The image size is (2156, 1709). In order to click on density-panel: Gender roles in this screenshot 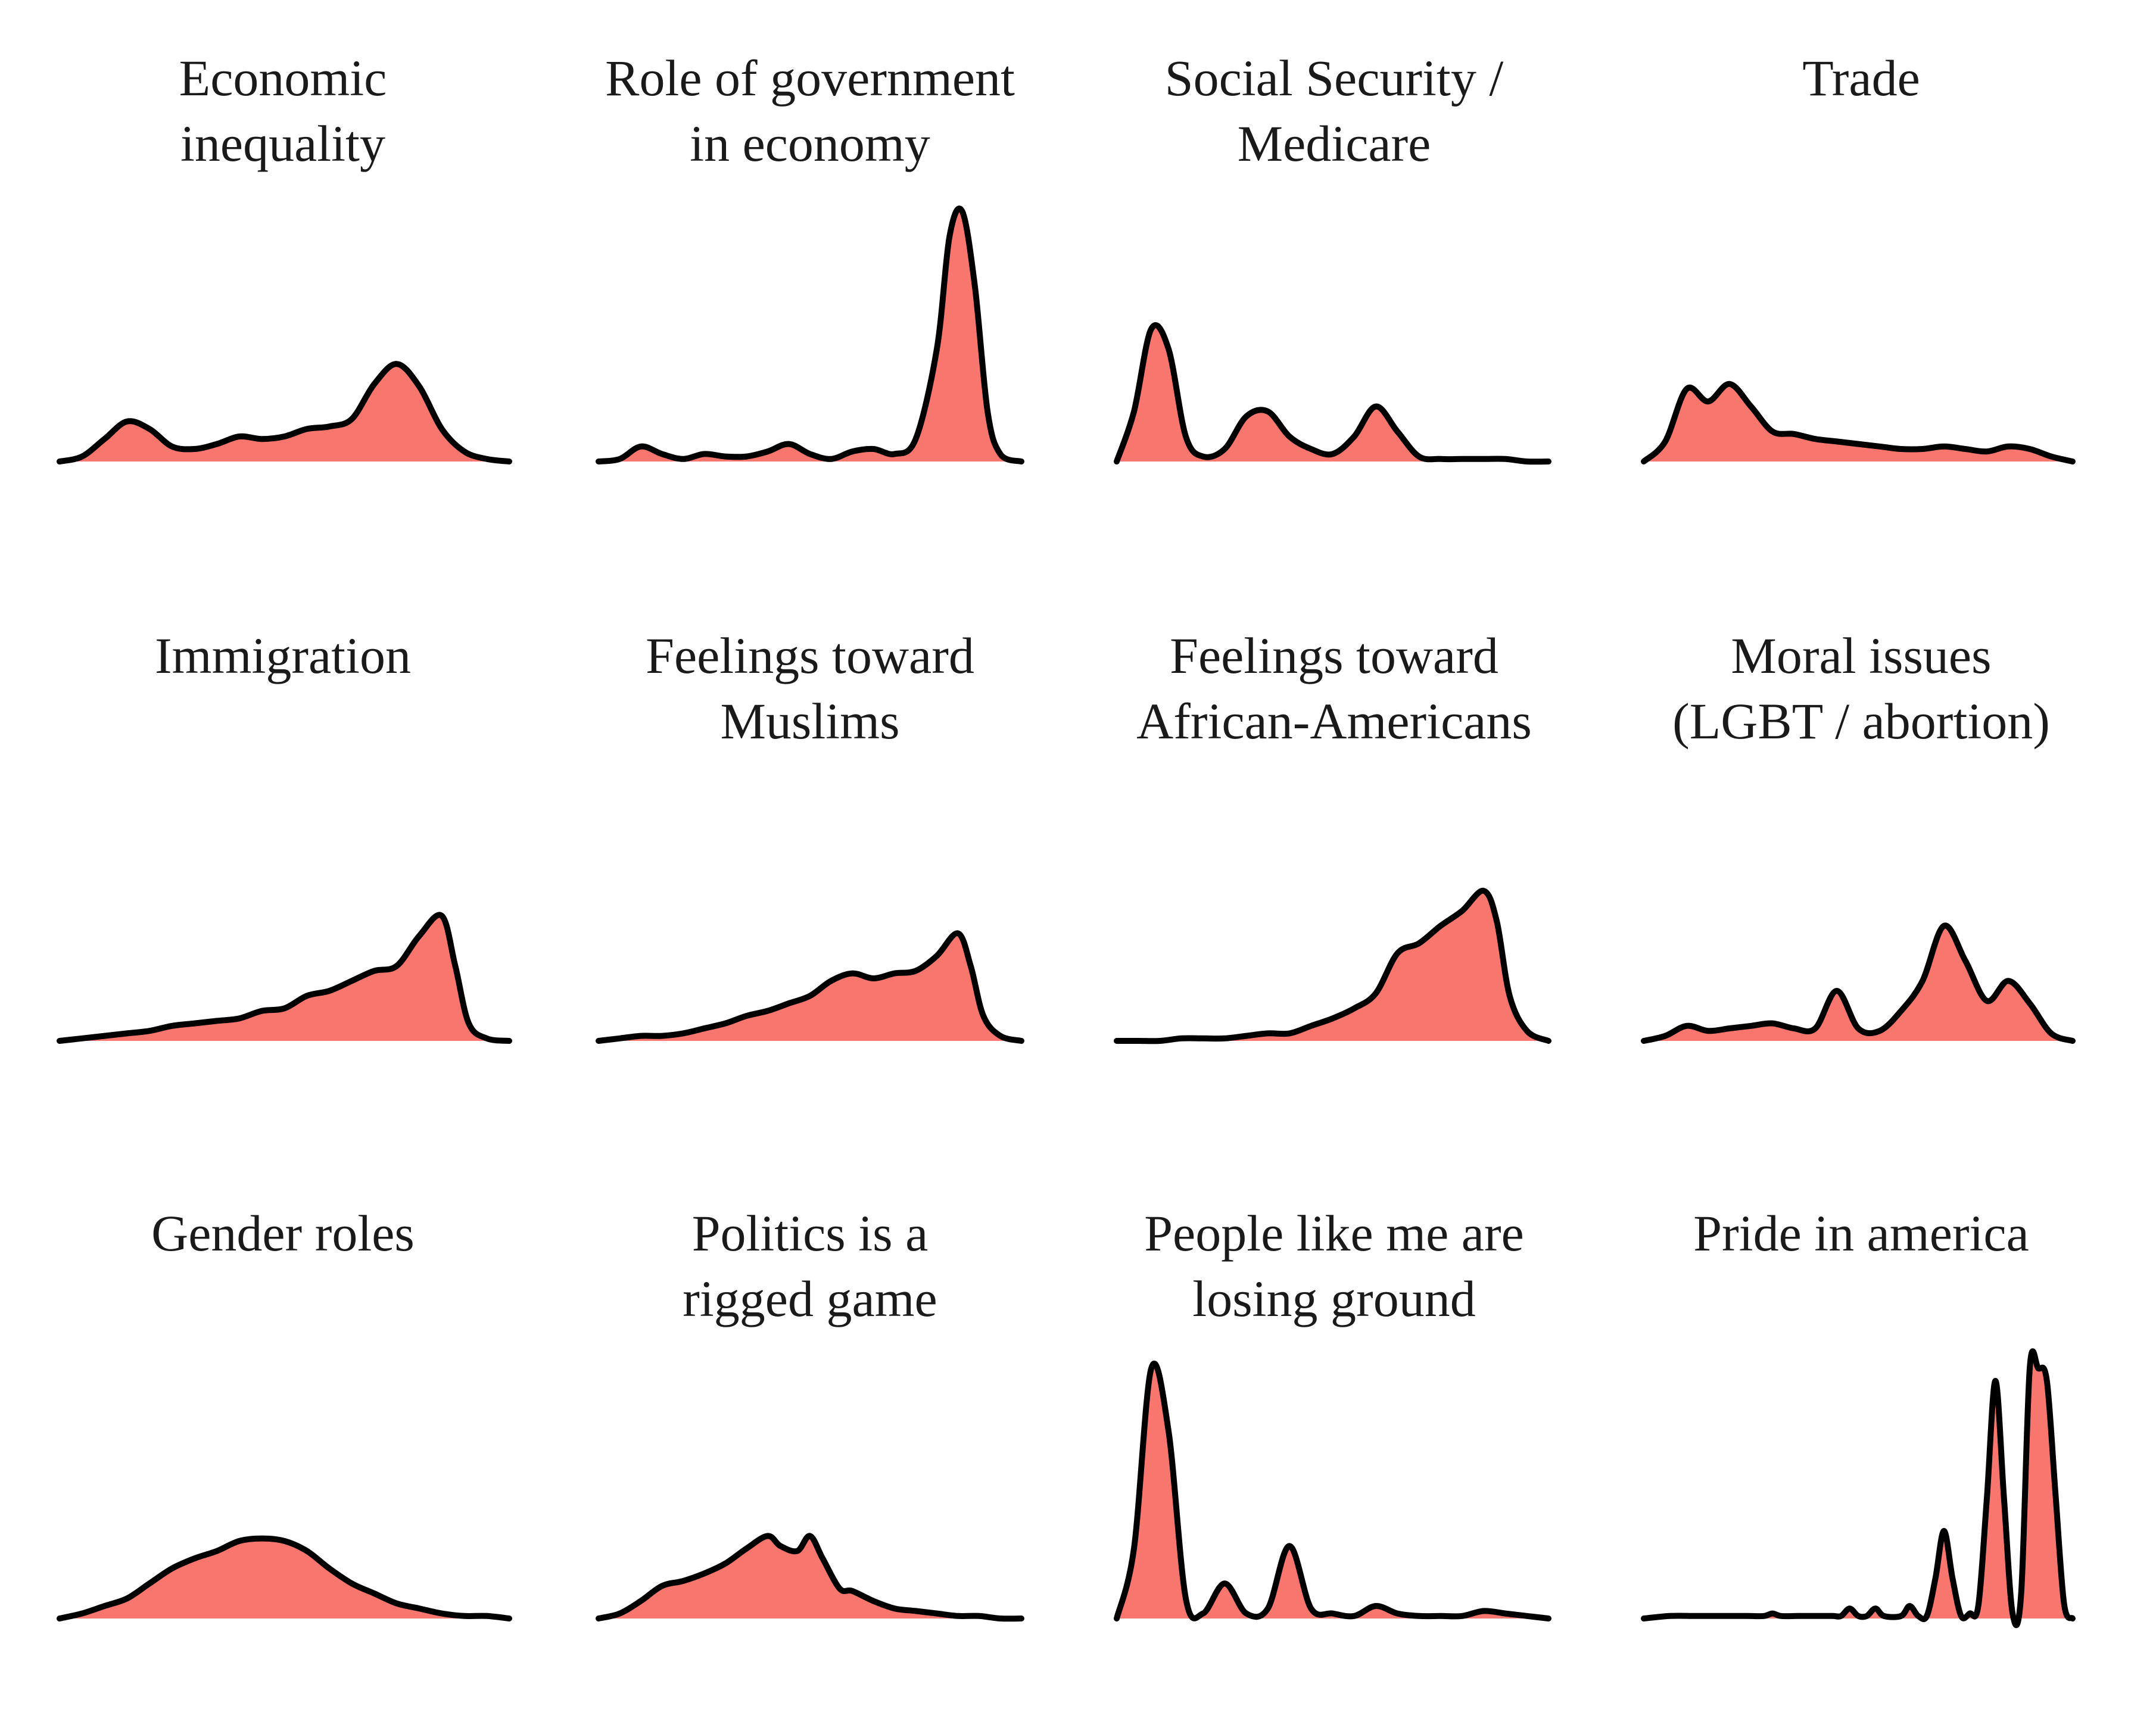, I will do `click(284, 1413)`.